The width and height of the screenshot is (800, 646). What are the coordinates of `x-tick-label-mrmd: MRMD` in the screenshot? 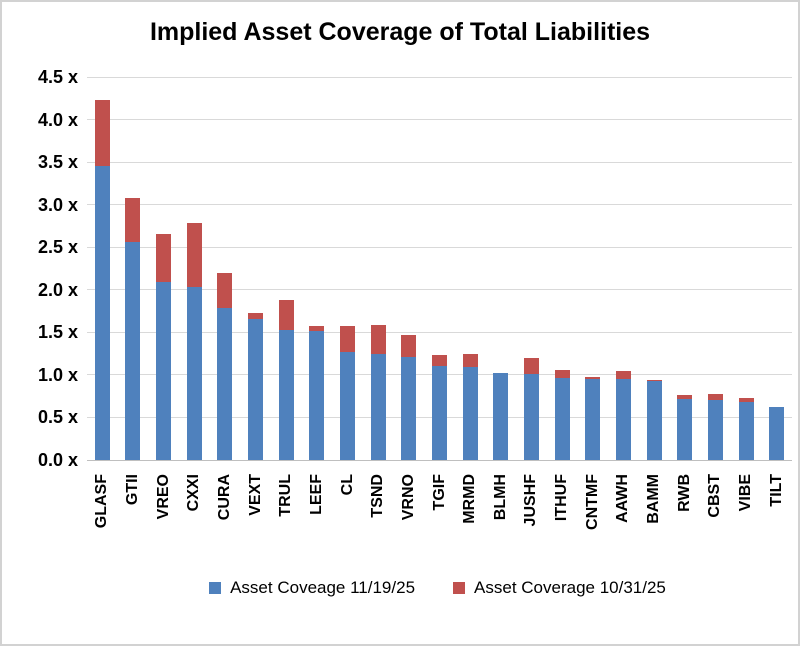 It's located at (470, 499).